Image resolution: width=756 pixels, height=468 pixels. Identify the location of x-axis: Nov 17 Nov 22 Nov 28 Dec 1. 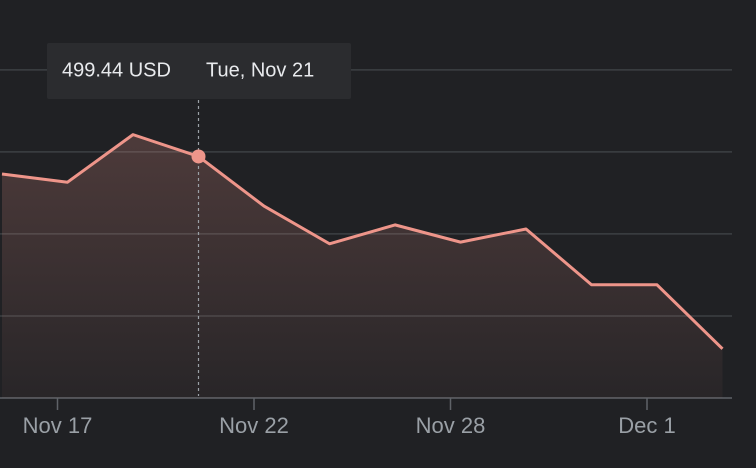
(349, 418).